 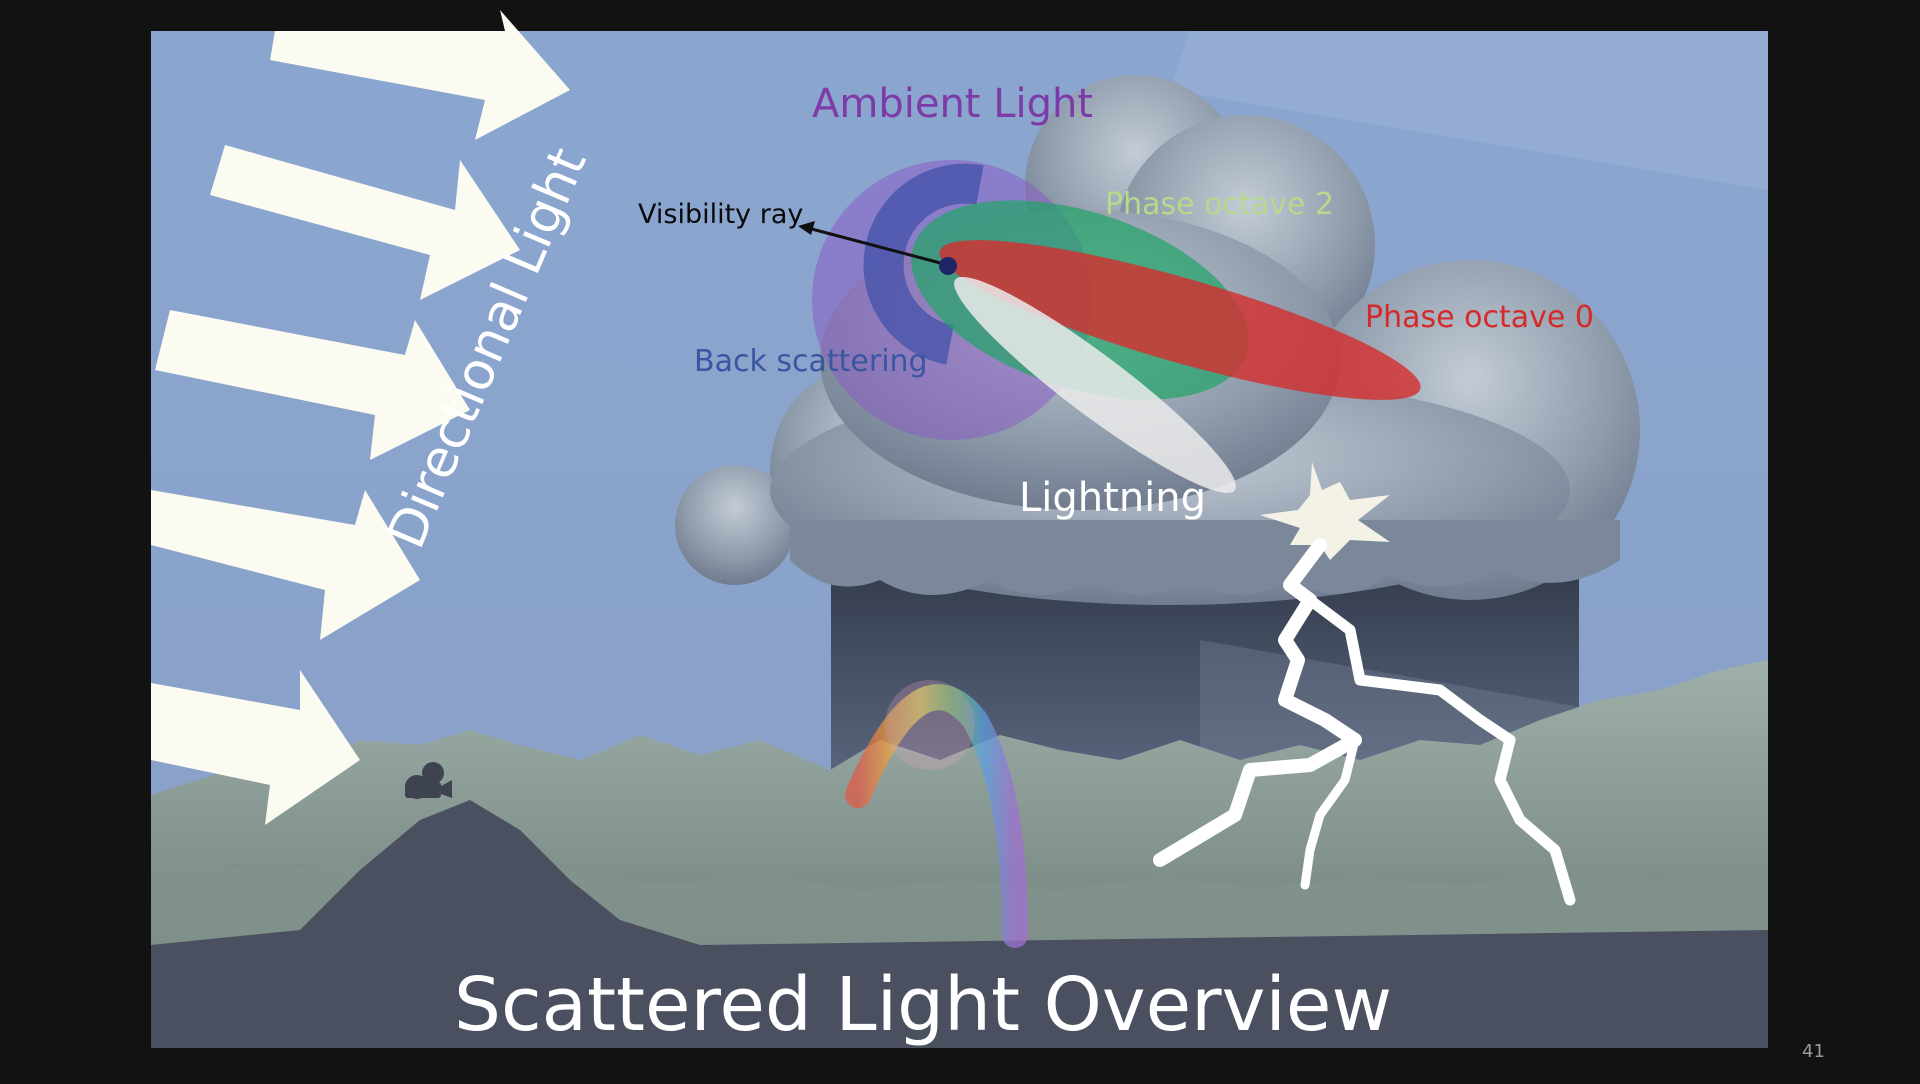 What do you see at coordinates (953, 104) in the screenshot?
I see `ambient-light-label: Ambient Light` at bounding box center [953, 104].